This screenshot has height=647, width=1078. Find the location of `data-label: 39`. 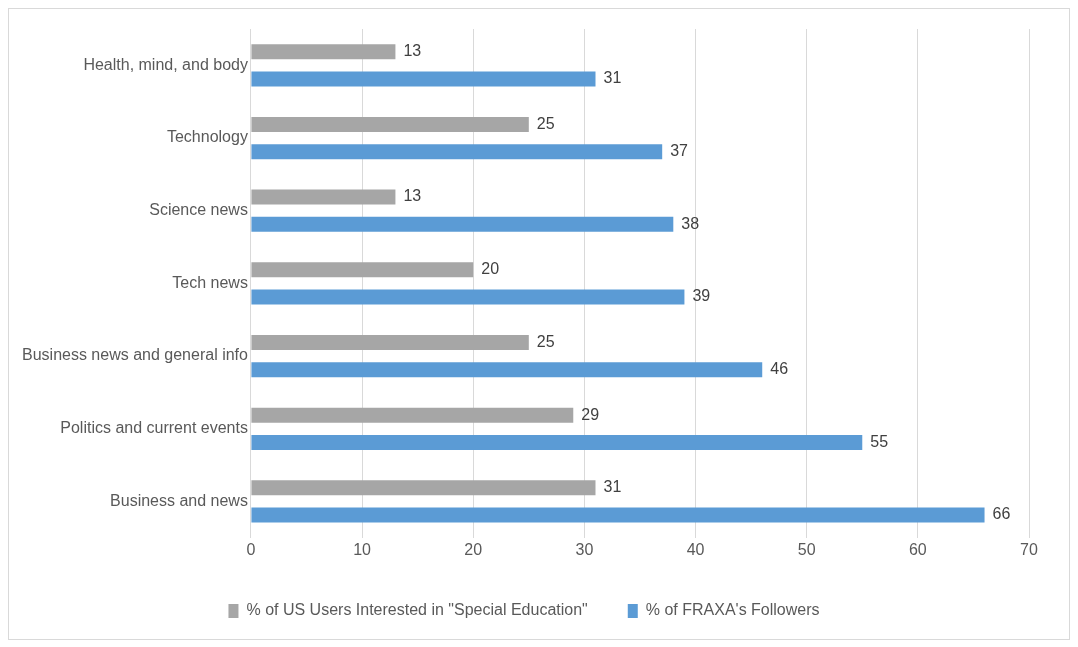

data-label: 39 is located at coordinates (701, 296).